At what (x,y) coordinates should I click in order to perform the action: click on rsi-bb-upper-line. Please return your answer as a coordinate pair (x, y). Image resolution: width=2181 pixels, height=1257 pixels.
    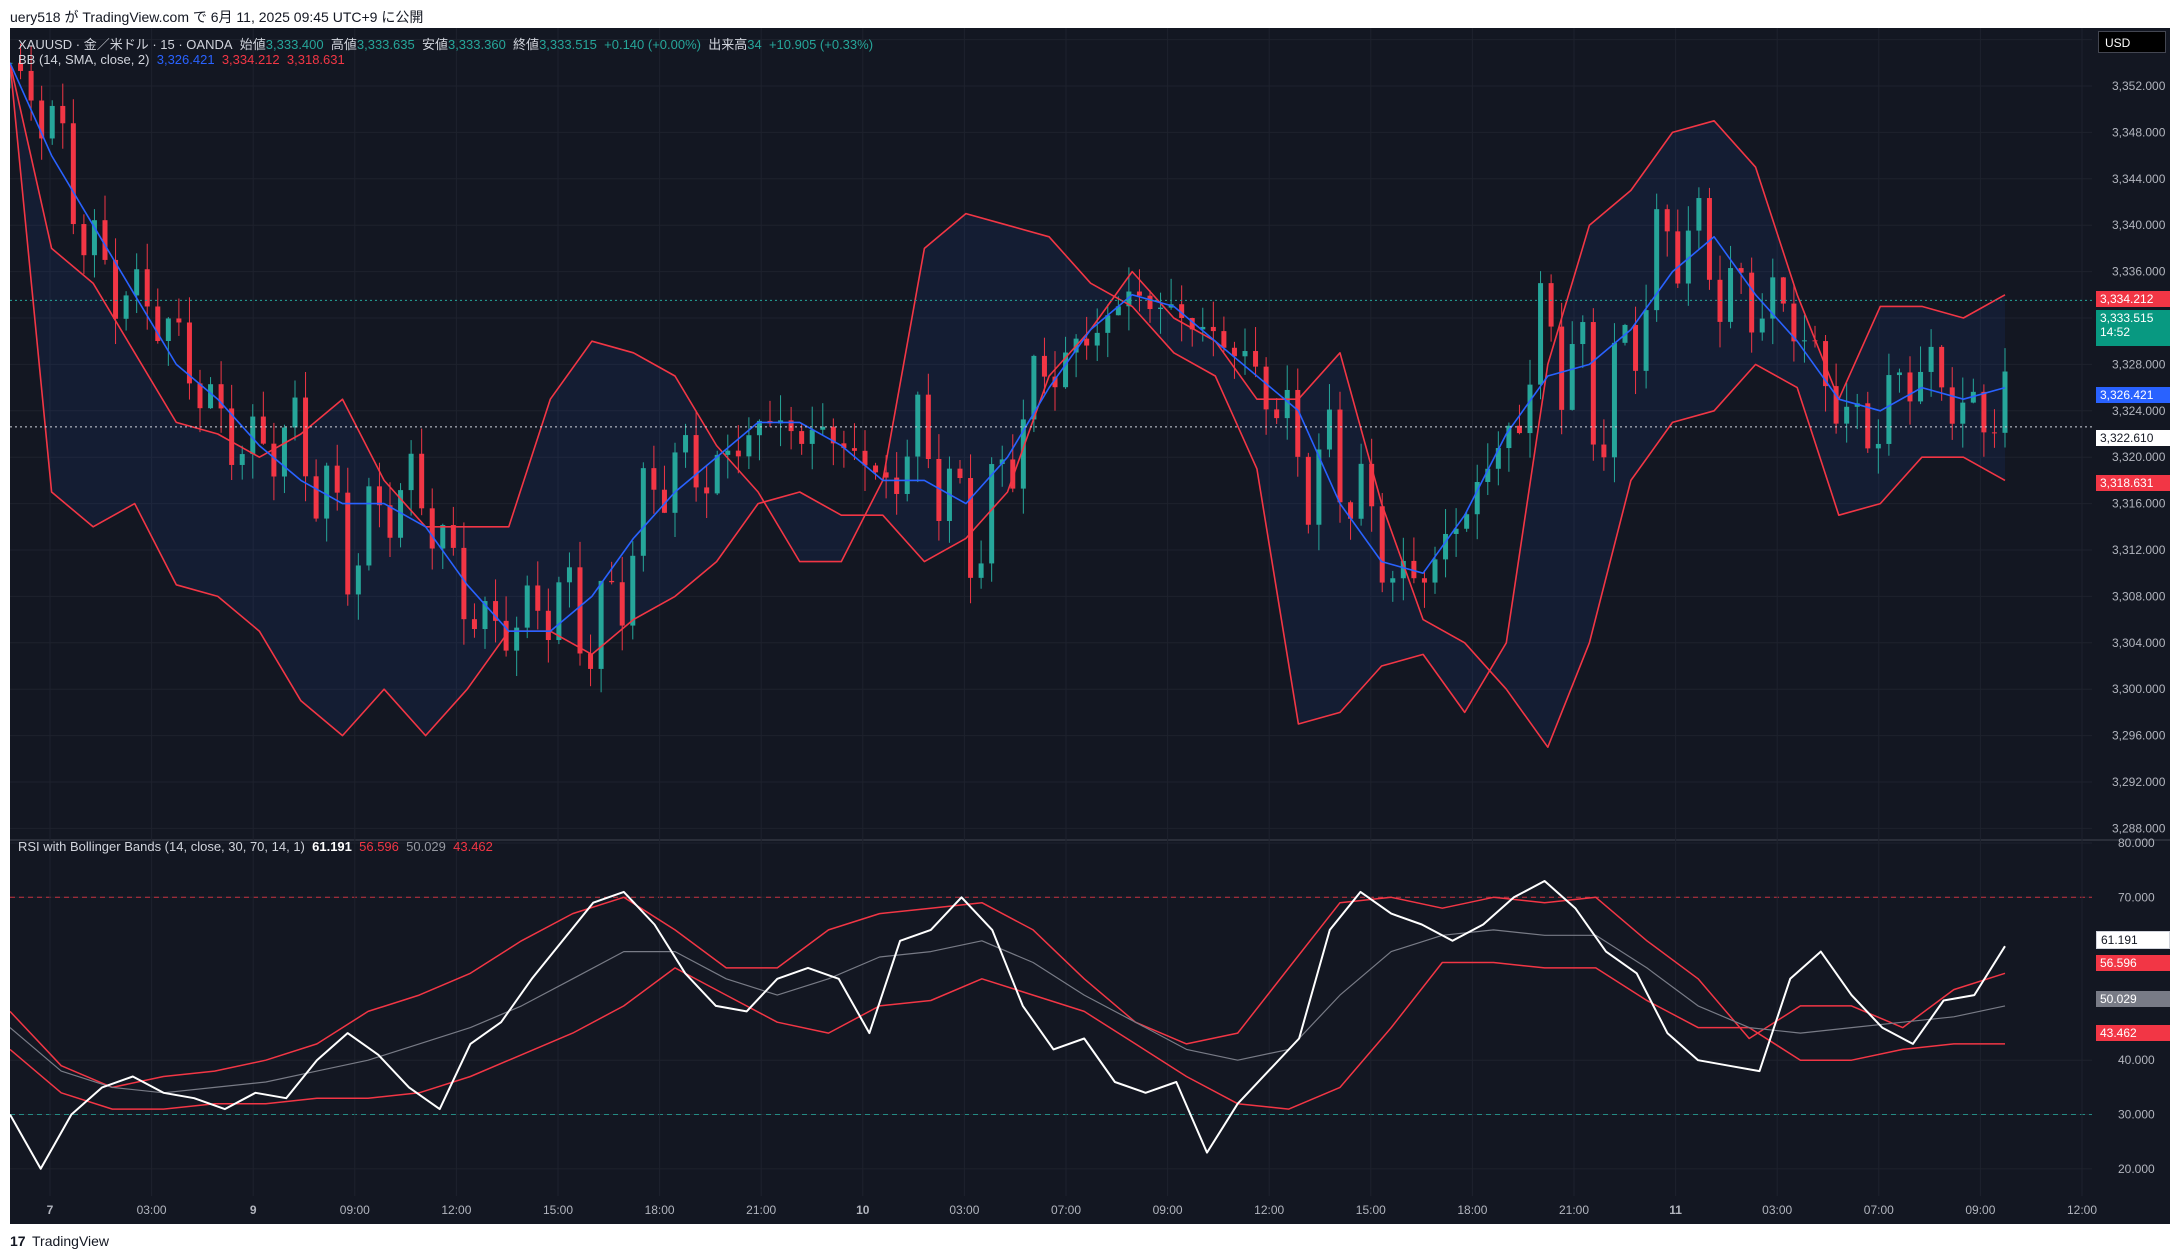
    Looking at the image, I should click on (1008, 992).